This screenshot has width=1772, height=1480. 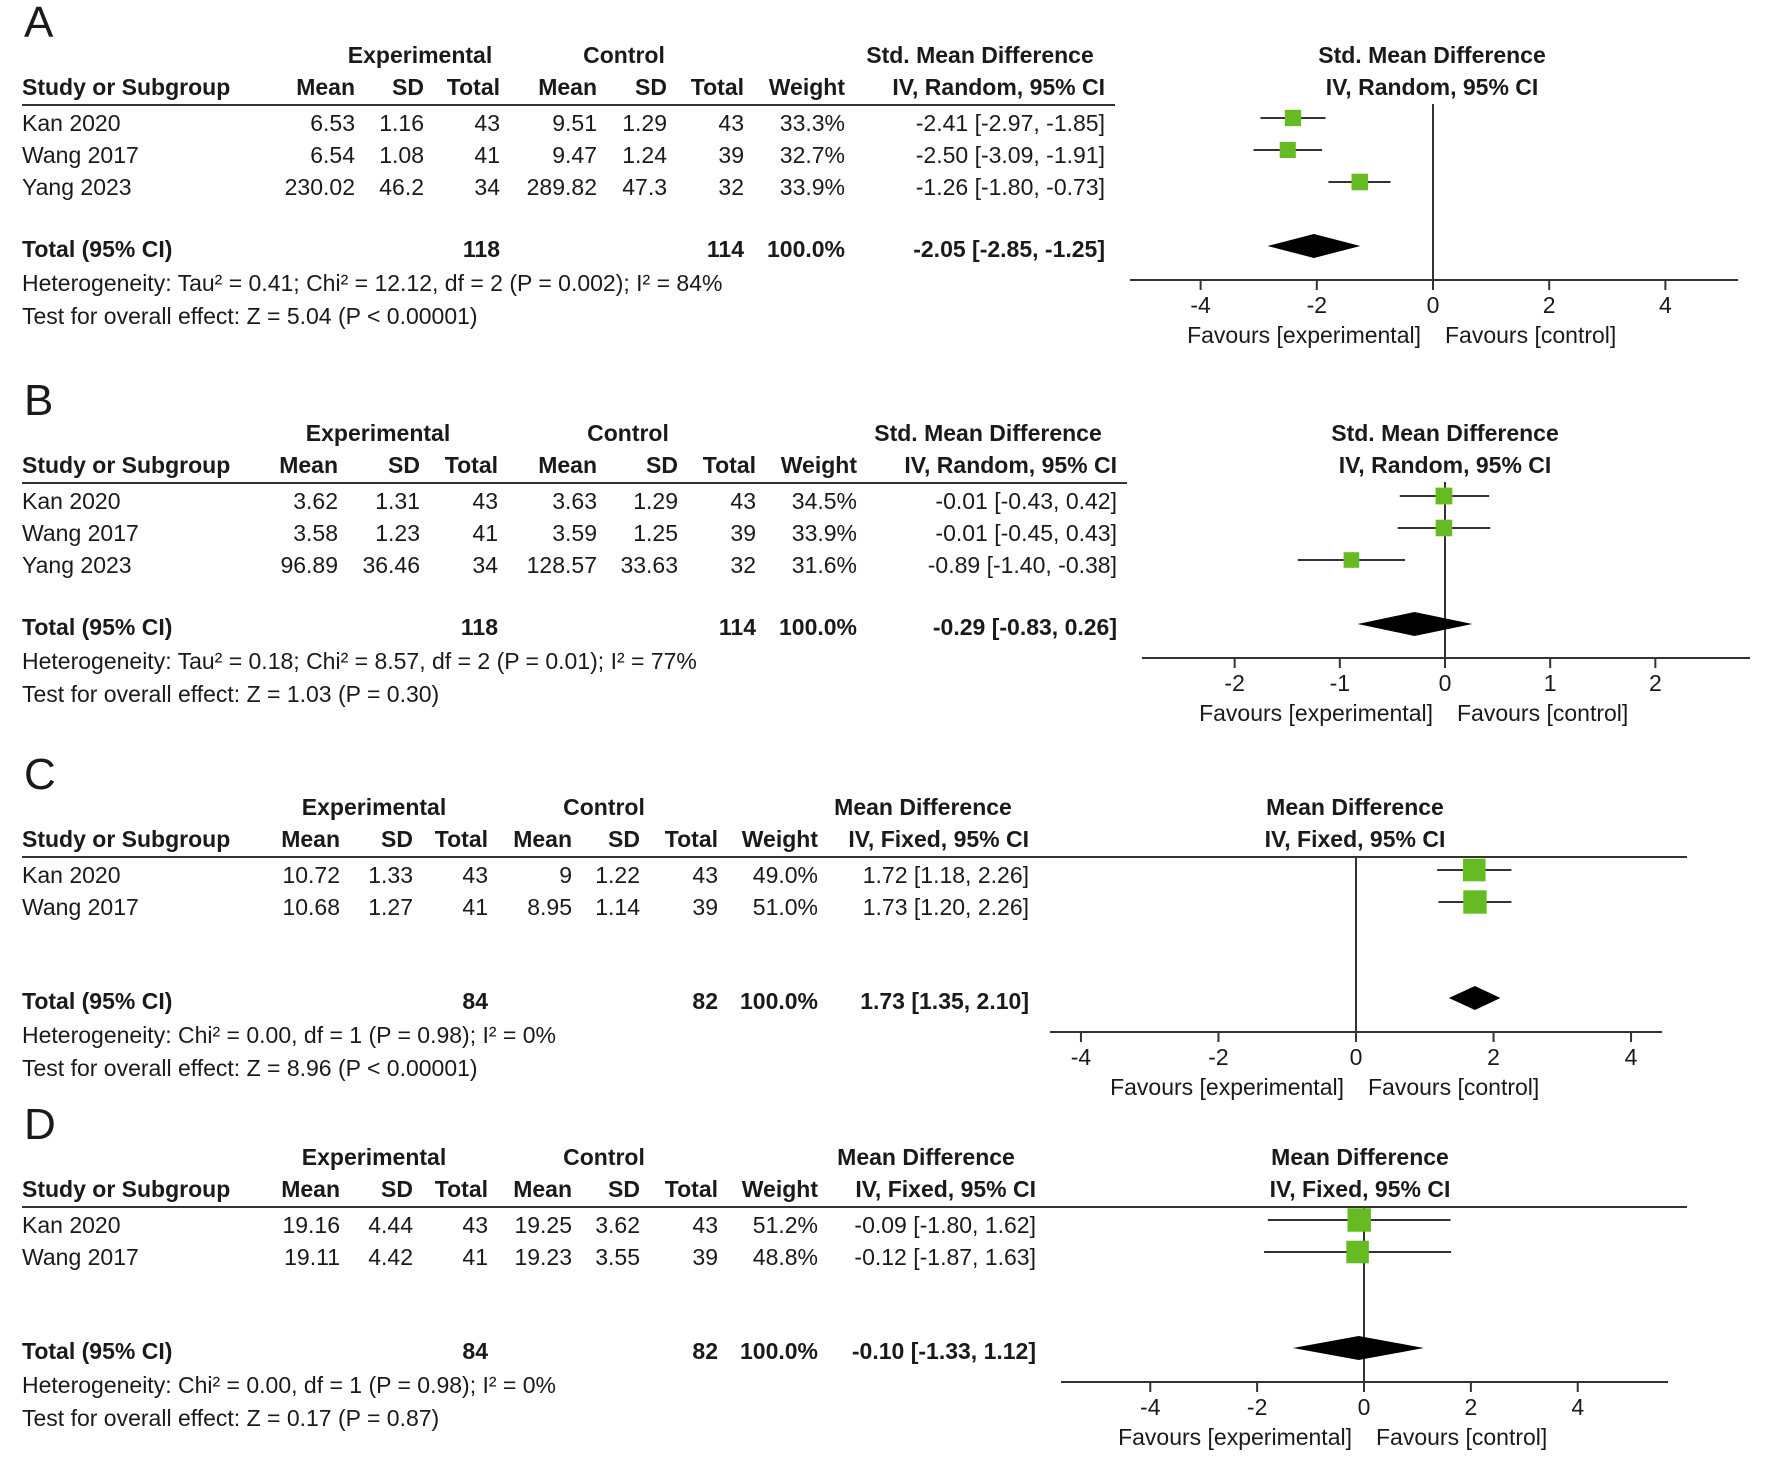 What do you see at coordinates (567, 87) in the screenshot?
I see `column-header-c-mean: Mean` at bounding box center [567, 87].